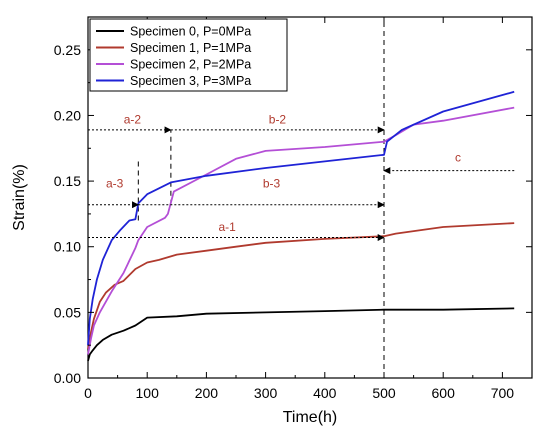  I want to click on x-tick-label: 300, so click(266, 393).